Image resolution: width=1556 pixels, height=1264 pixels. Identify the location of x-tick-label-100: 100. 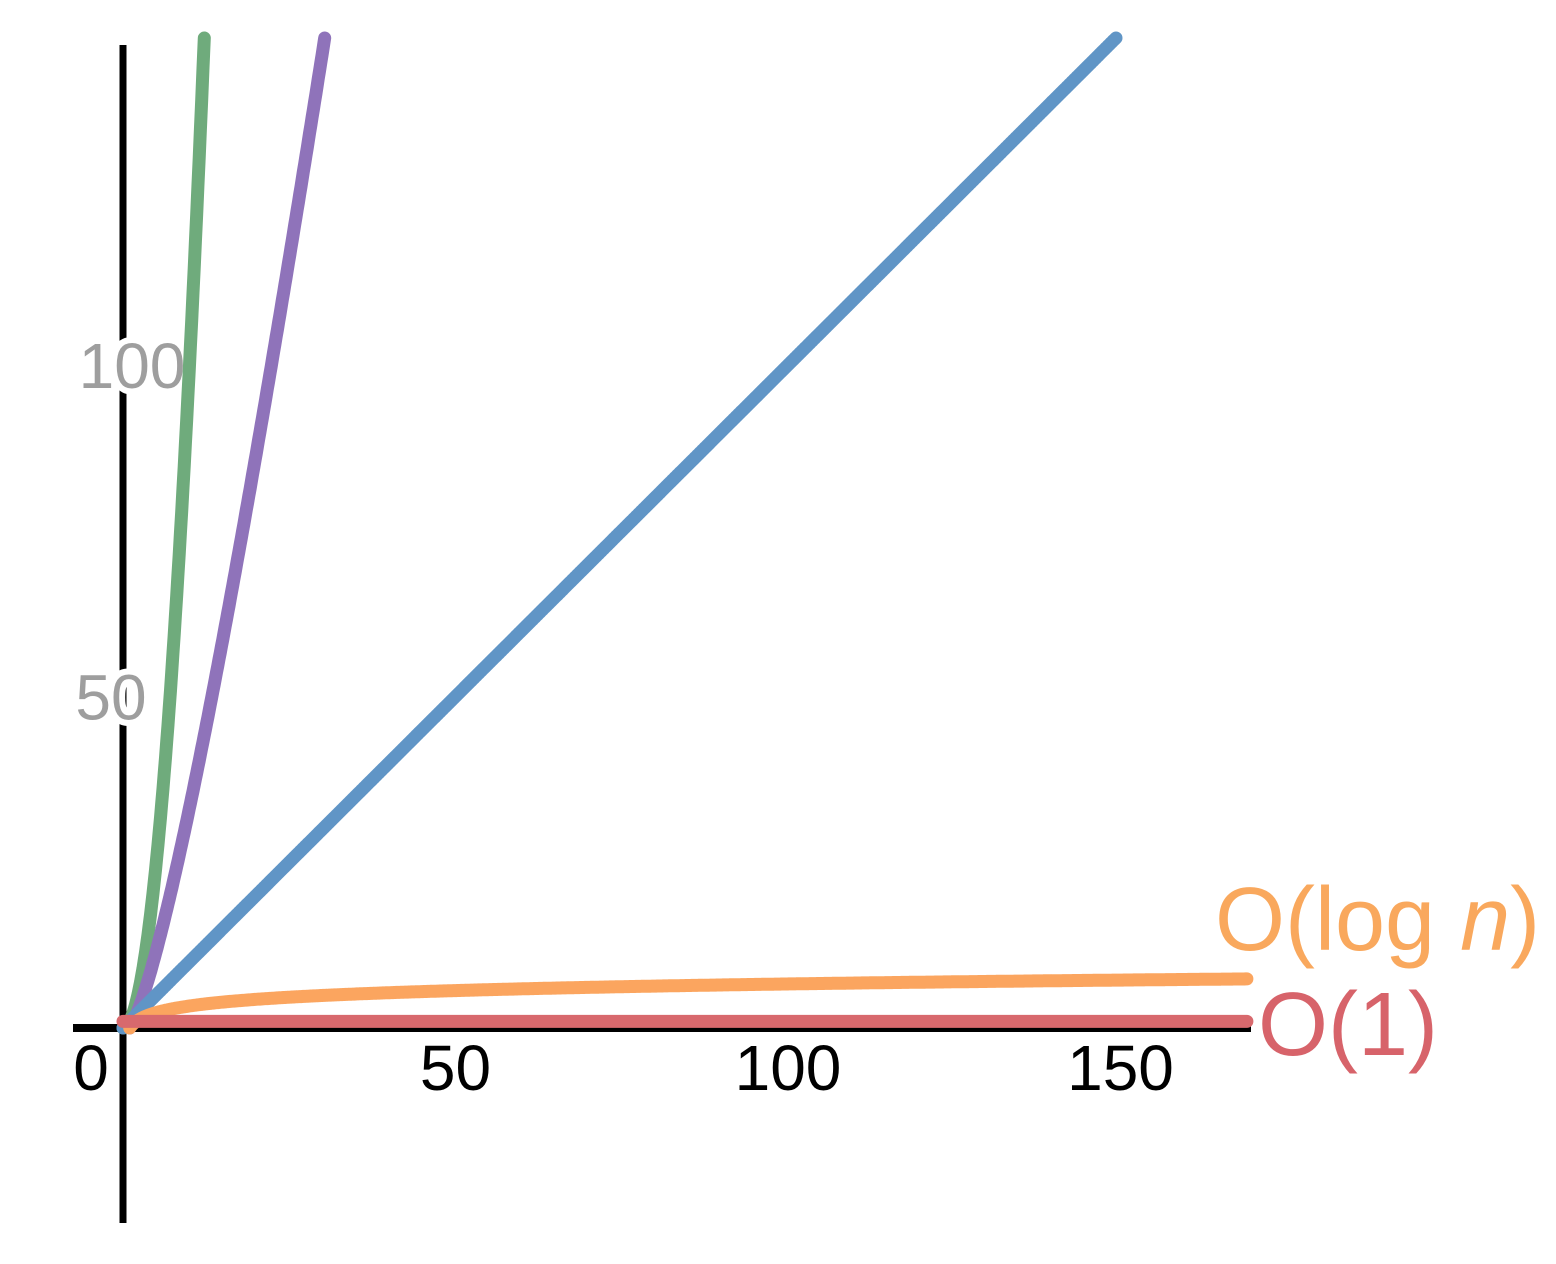
(788, 1068).